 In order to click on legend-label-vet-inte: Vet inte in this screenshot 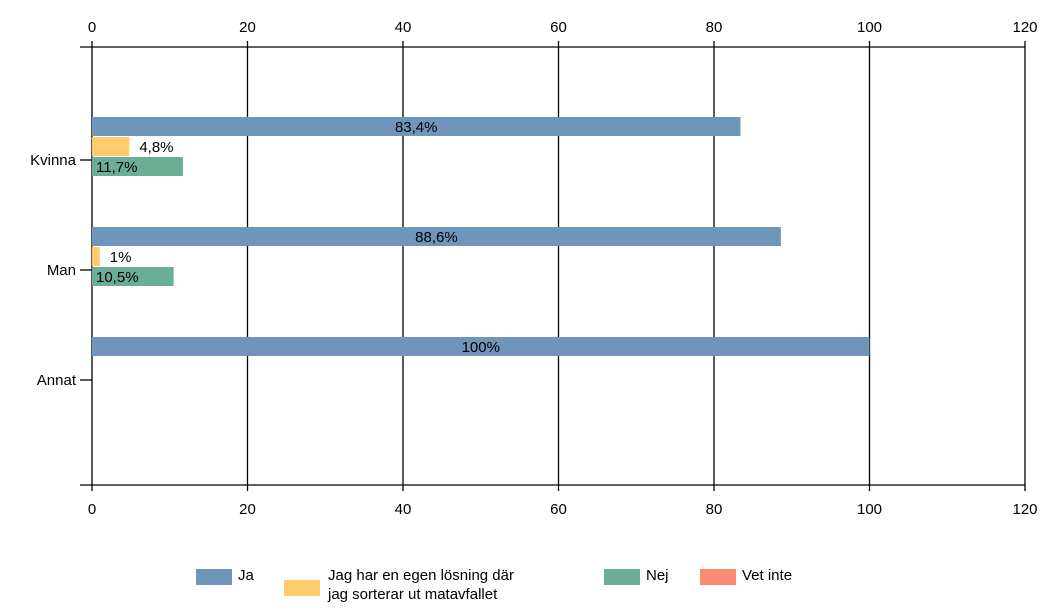, I will do `click(767, 575)`.